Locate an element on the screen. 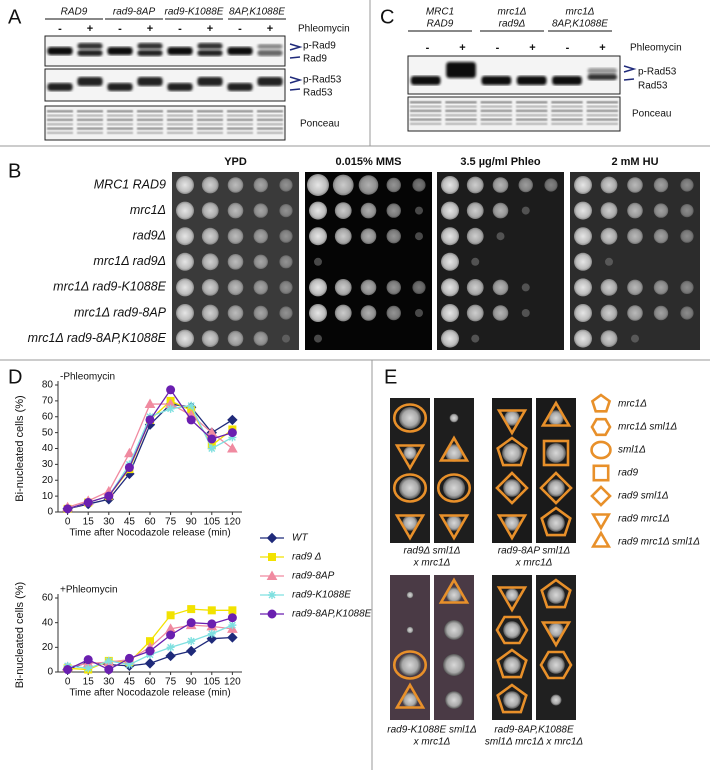 The height and width of the screenshot is (770, 710). legend-label: rad9 is located at coordinates (628, 473).